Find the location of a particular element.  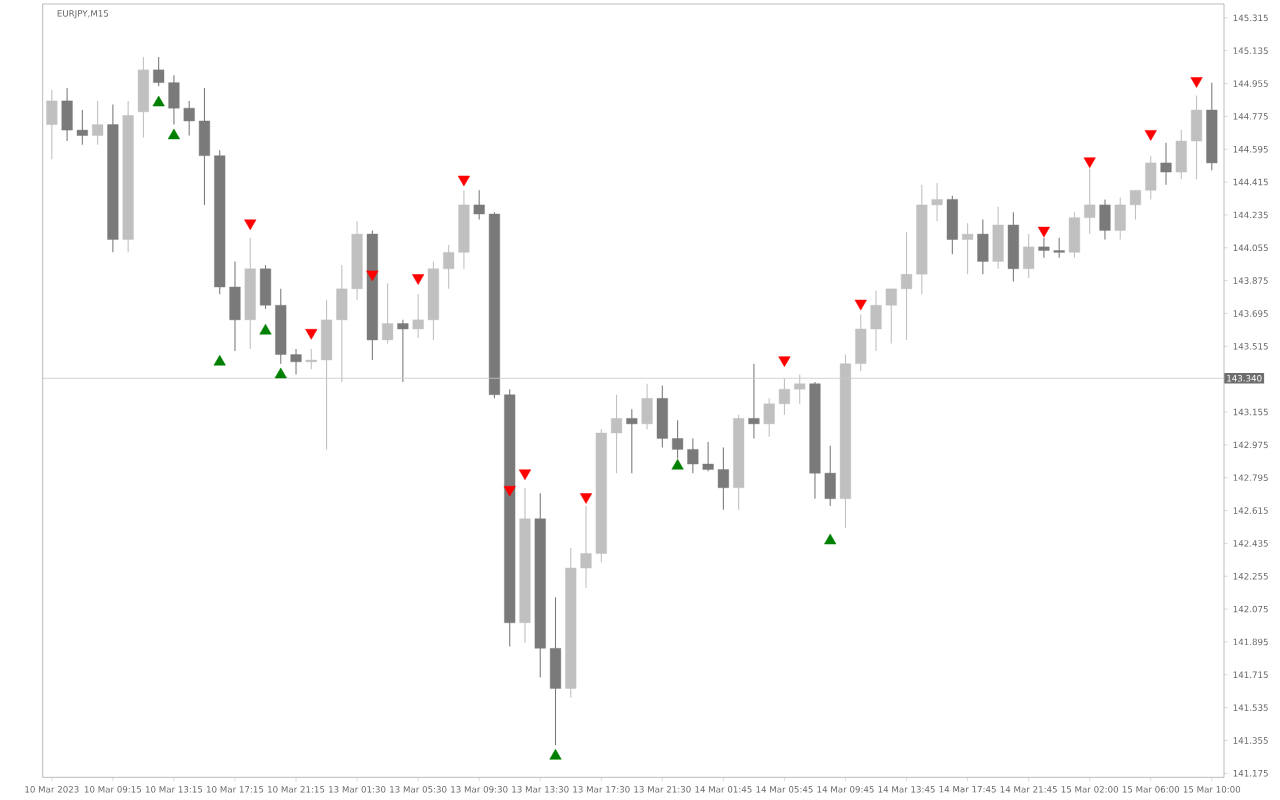

text: EURJPY,M15 is located at coordinates (83, 14).